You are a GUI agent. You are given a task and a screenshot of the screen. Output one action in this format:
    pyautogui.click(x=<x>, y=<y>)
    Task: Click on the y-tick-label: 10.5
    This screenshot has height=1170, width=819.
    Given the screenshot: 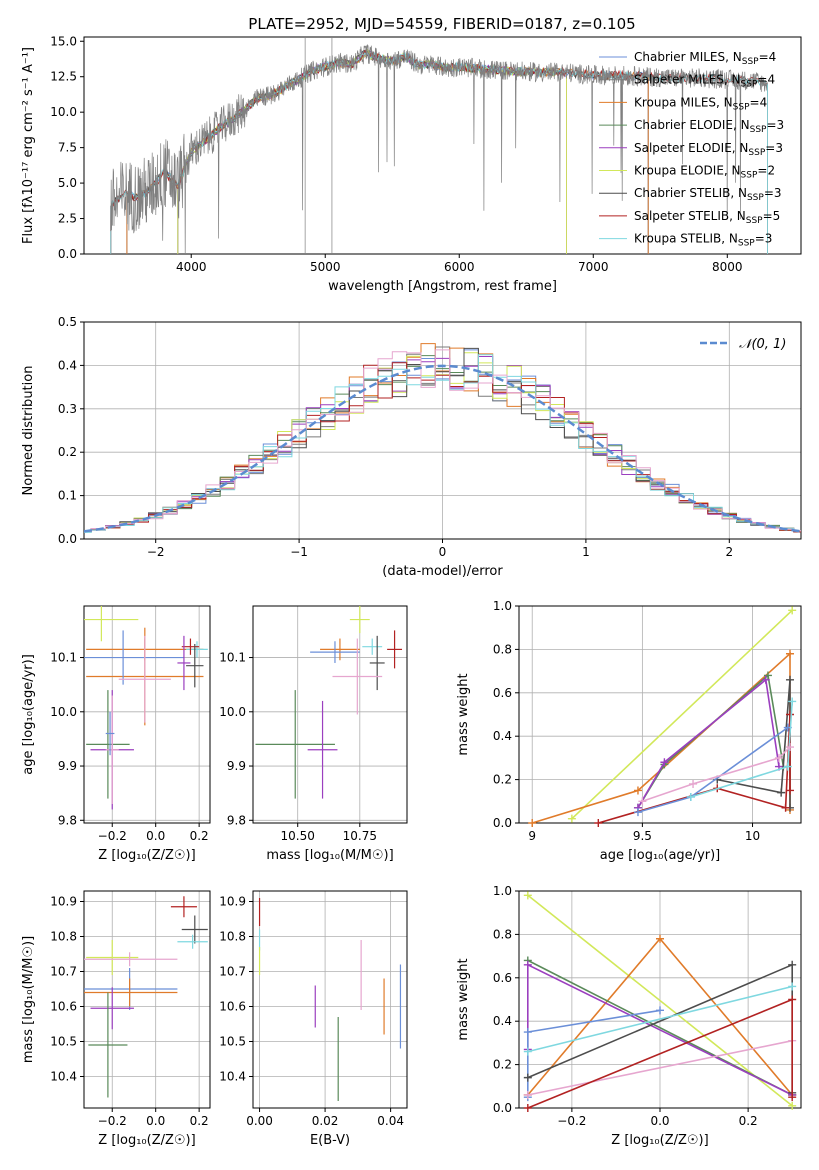 What is the action you would take?
    pyautogui.click(x=232, y=1042)
    